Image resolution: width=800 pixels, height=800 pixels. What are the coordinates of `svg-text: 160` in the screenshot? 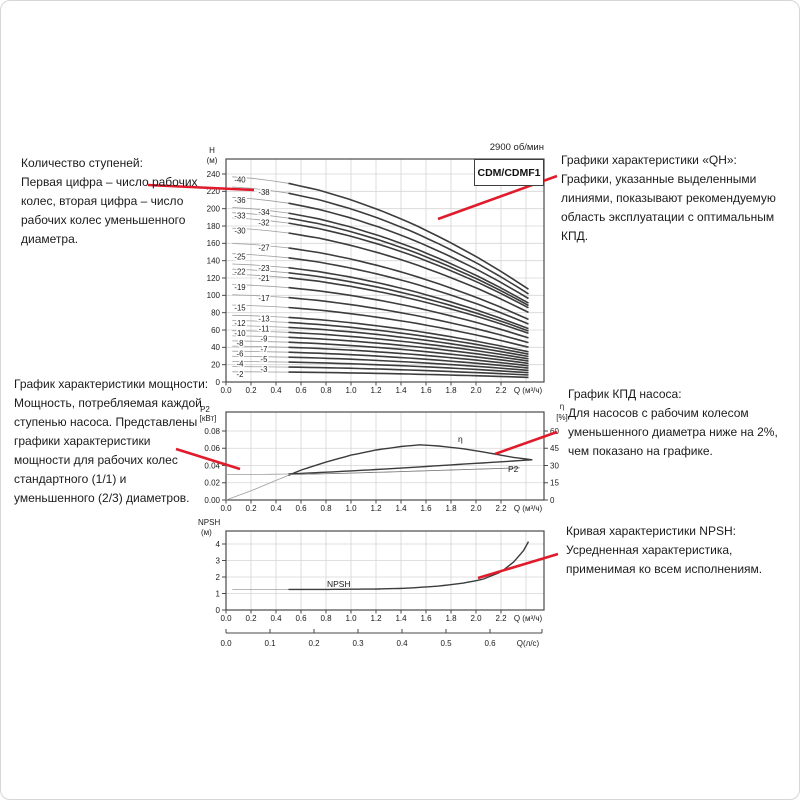 It's located at (214, 243).